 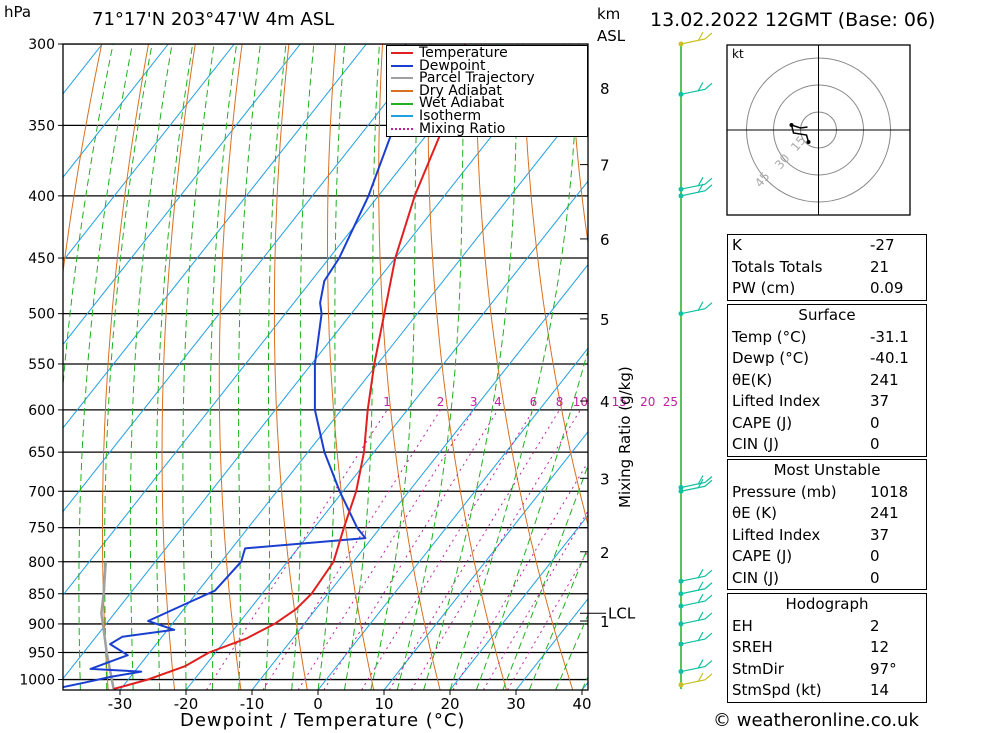 What do you see at coordinates (827, 267) in the screenshot?
I see `indices-table: K -27 Totals Totals 21 PW (cm) 0.09` at bounding box center [827, 267].